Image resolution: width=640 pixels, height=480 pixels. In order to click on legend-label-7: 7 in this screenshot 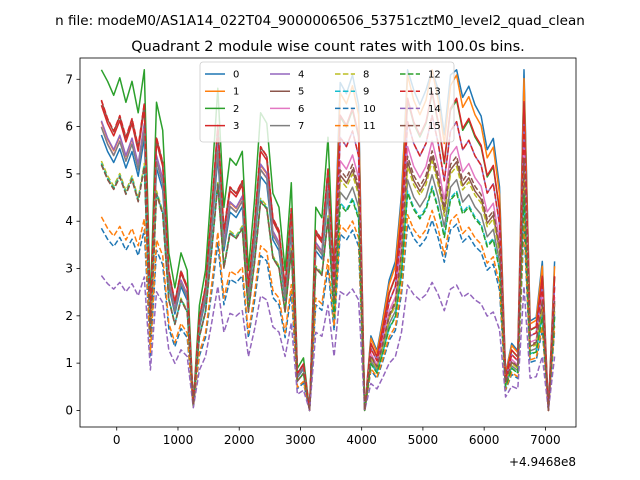, I will do `click(301, 126)`.